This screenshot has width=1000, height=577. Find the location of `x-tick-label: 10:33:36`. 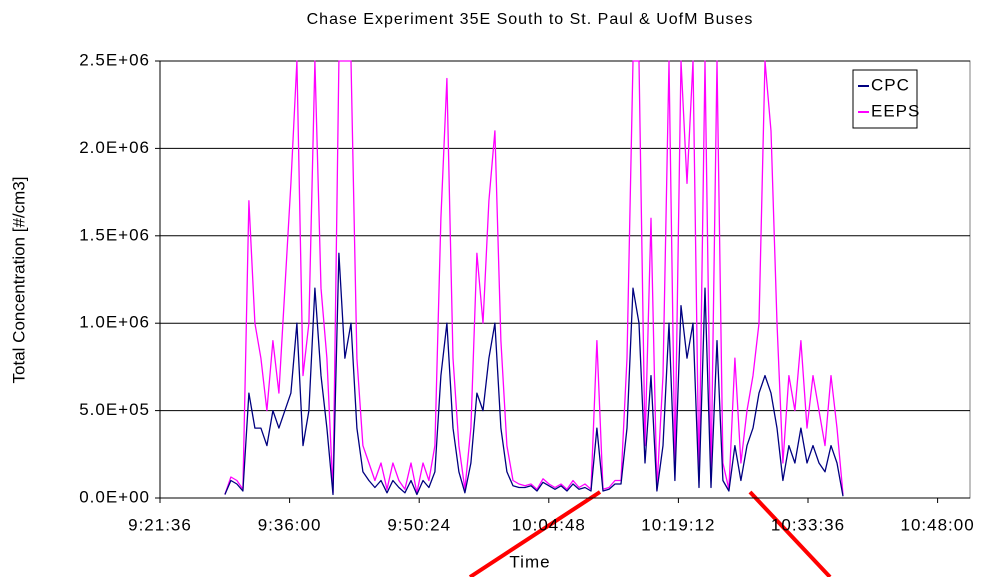

x-tick-label: 10:33:36 is located at coordinates (808, 524).